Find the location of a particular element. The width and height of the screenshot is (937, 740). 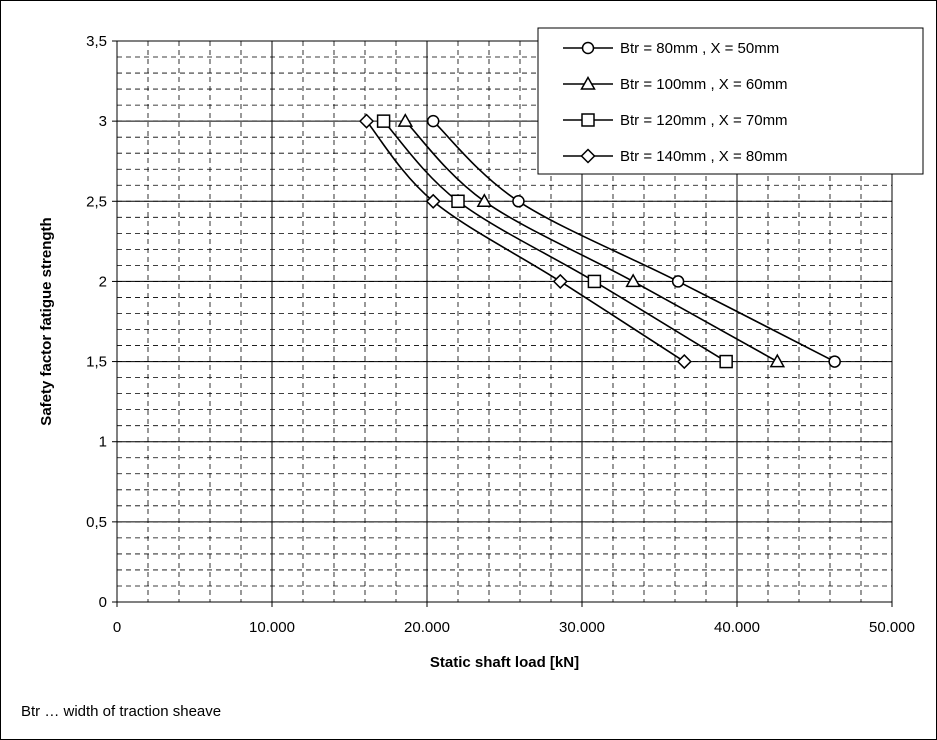

footnote: Btr … width of traction sheave is located at coordinates (121, 711).